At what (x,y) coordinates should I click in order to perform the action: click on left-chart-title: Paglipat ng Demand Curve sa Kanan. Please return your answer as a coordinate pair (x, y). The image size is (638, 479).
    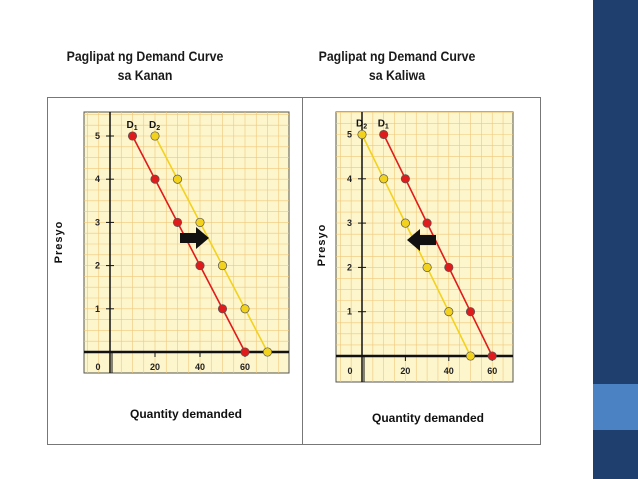
    Looking at the image, I should click on (145, 66).